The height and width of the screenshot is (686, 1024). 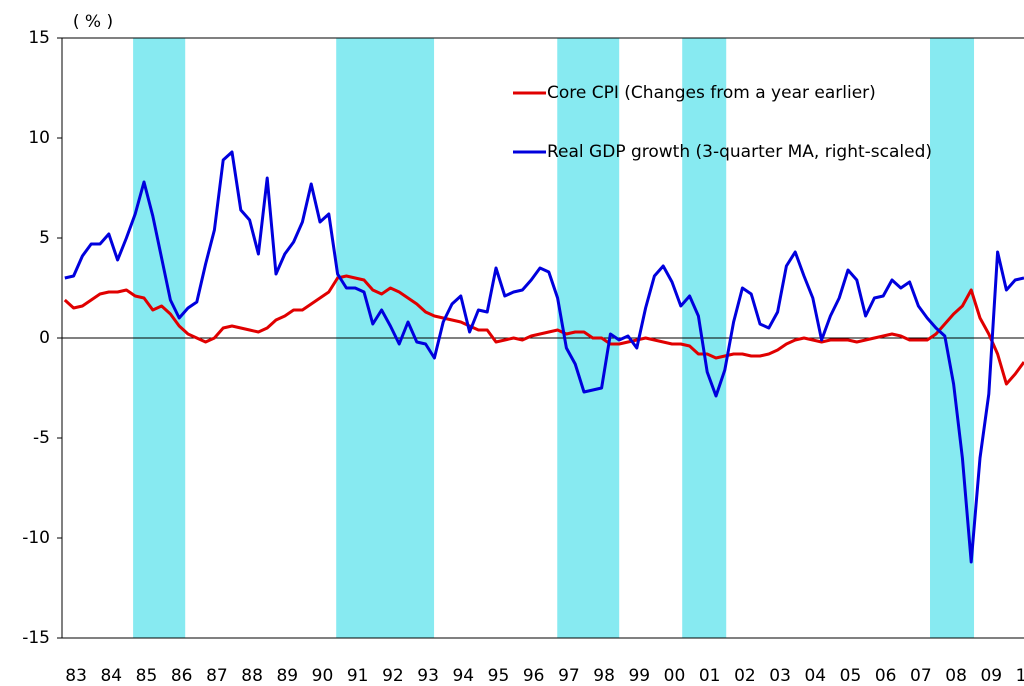 What do you see at coordinates (76, 676) in the screenshot?
I see `x-tick-label: 83` at bounding box center [76, 676].